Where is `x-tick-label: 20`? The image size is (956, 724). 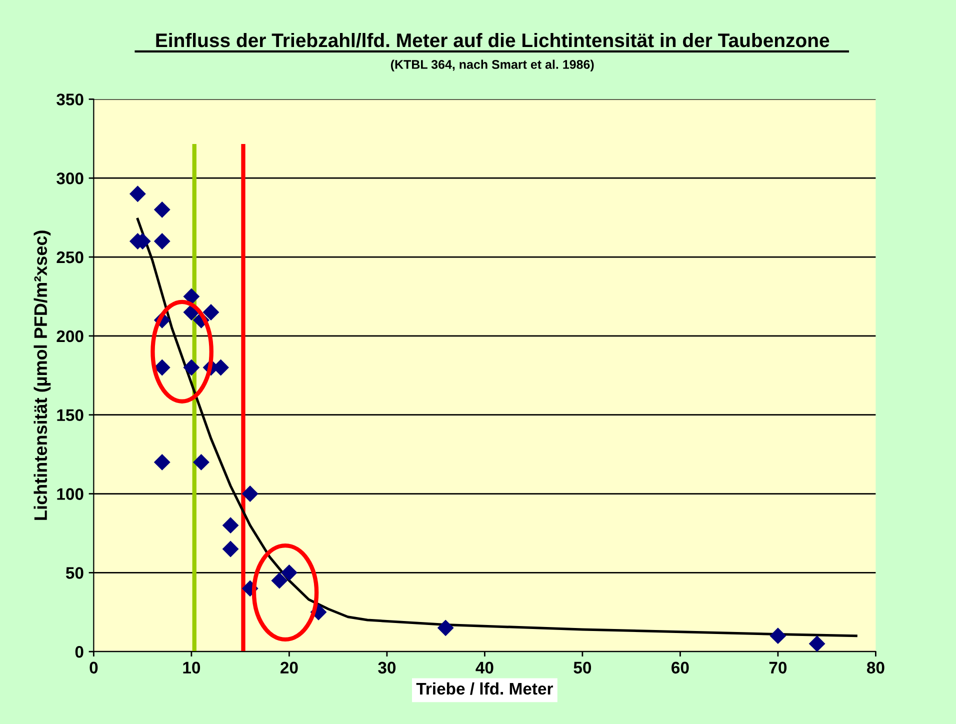
x-tick-label: 20 is located at coordinates (289, 668).